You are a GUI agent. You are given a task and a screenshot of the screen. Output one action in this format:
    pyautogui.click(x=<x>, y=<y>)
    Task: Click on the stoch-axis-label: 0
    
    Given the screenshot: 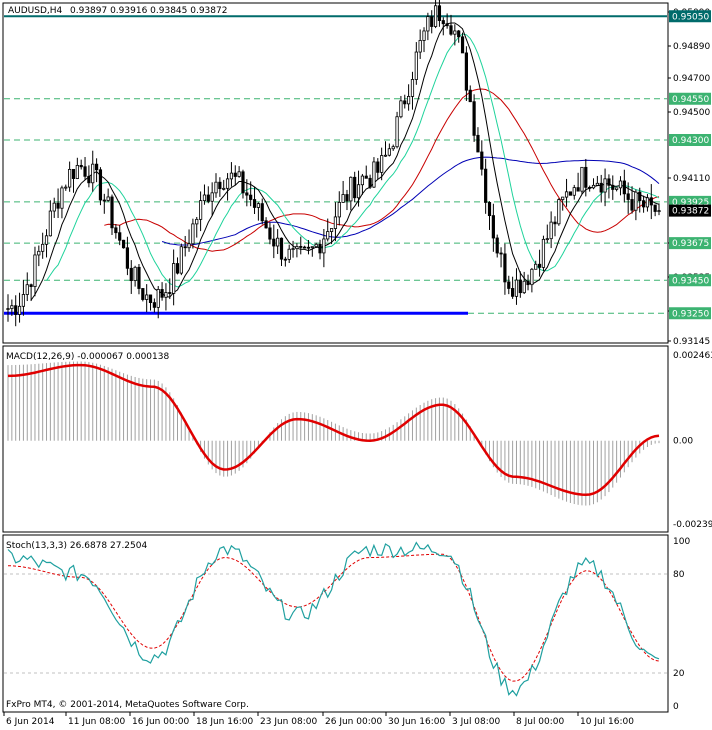 What is the action you would take?
    pyautogui.click(x=676, y=707)
    